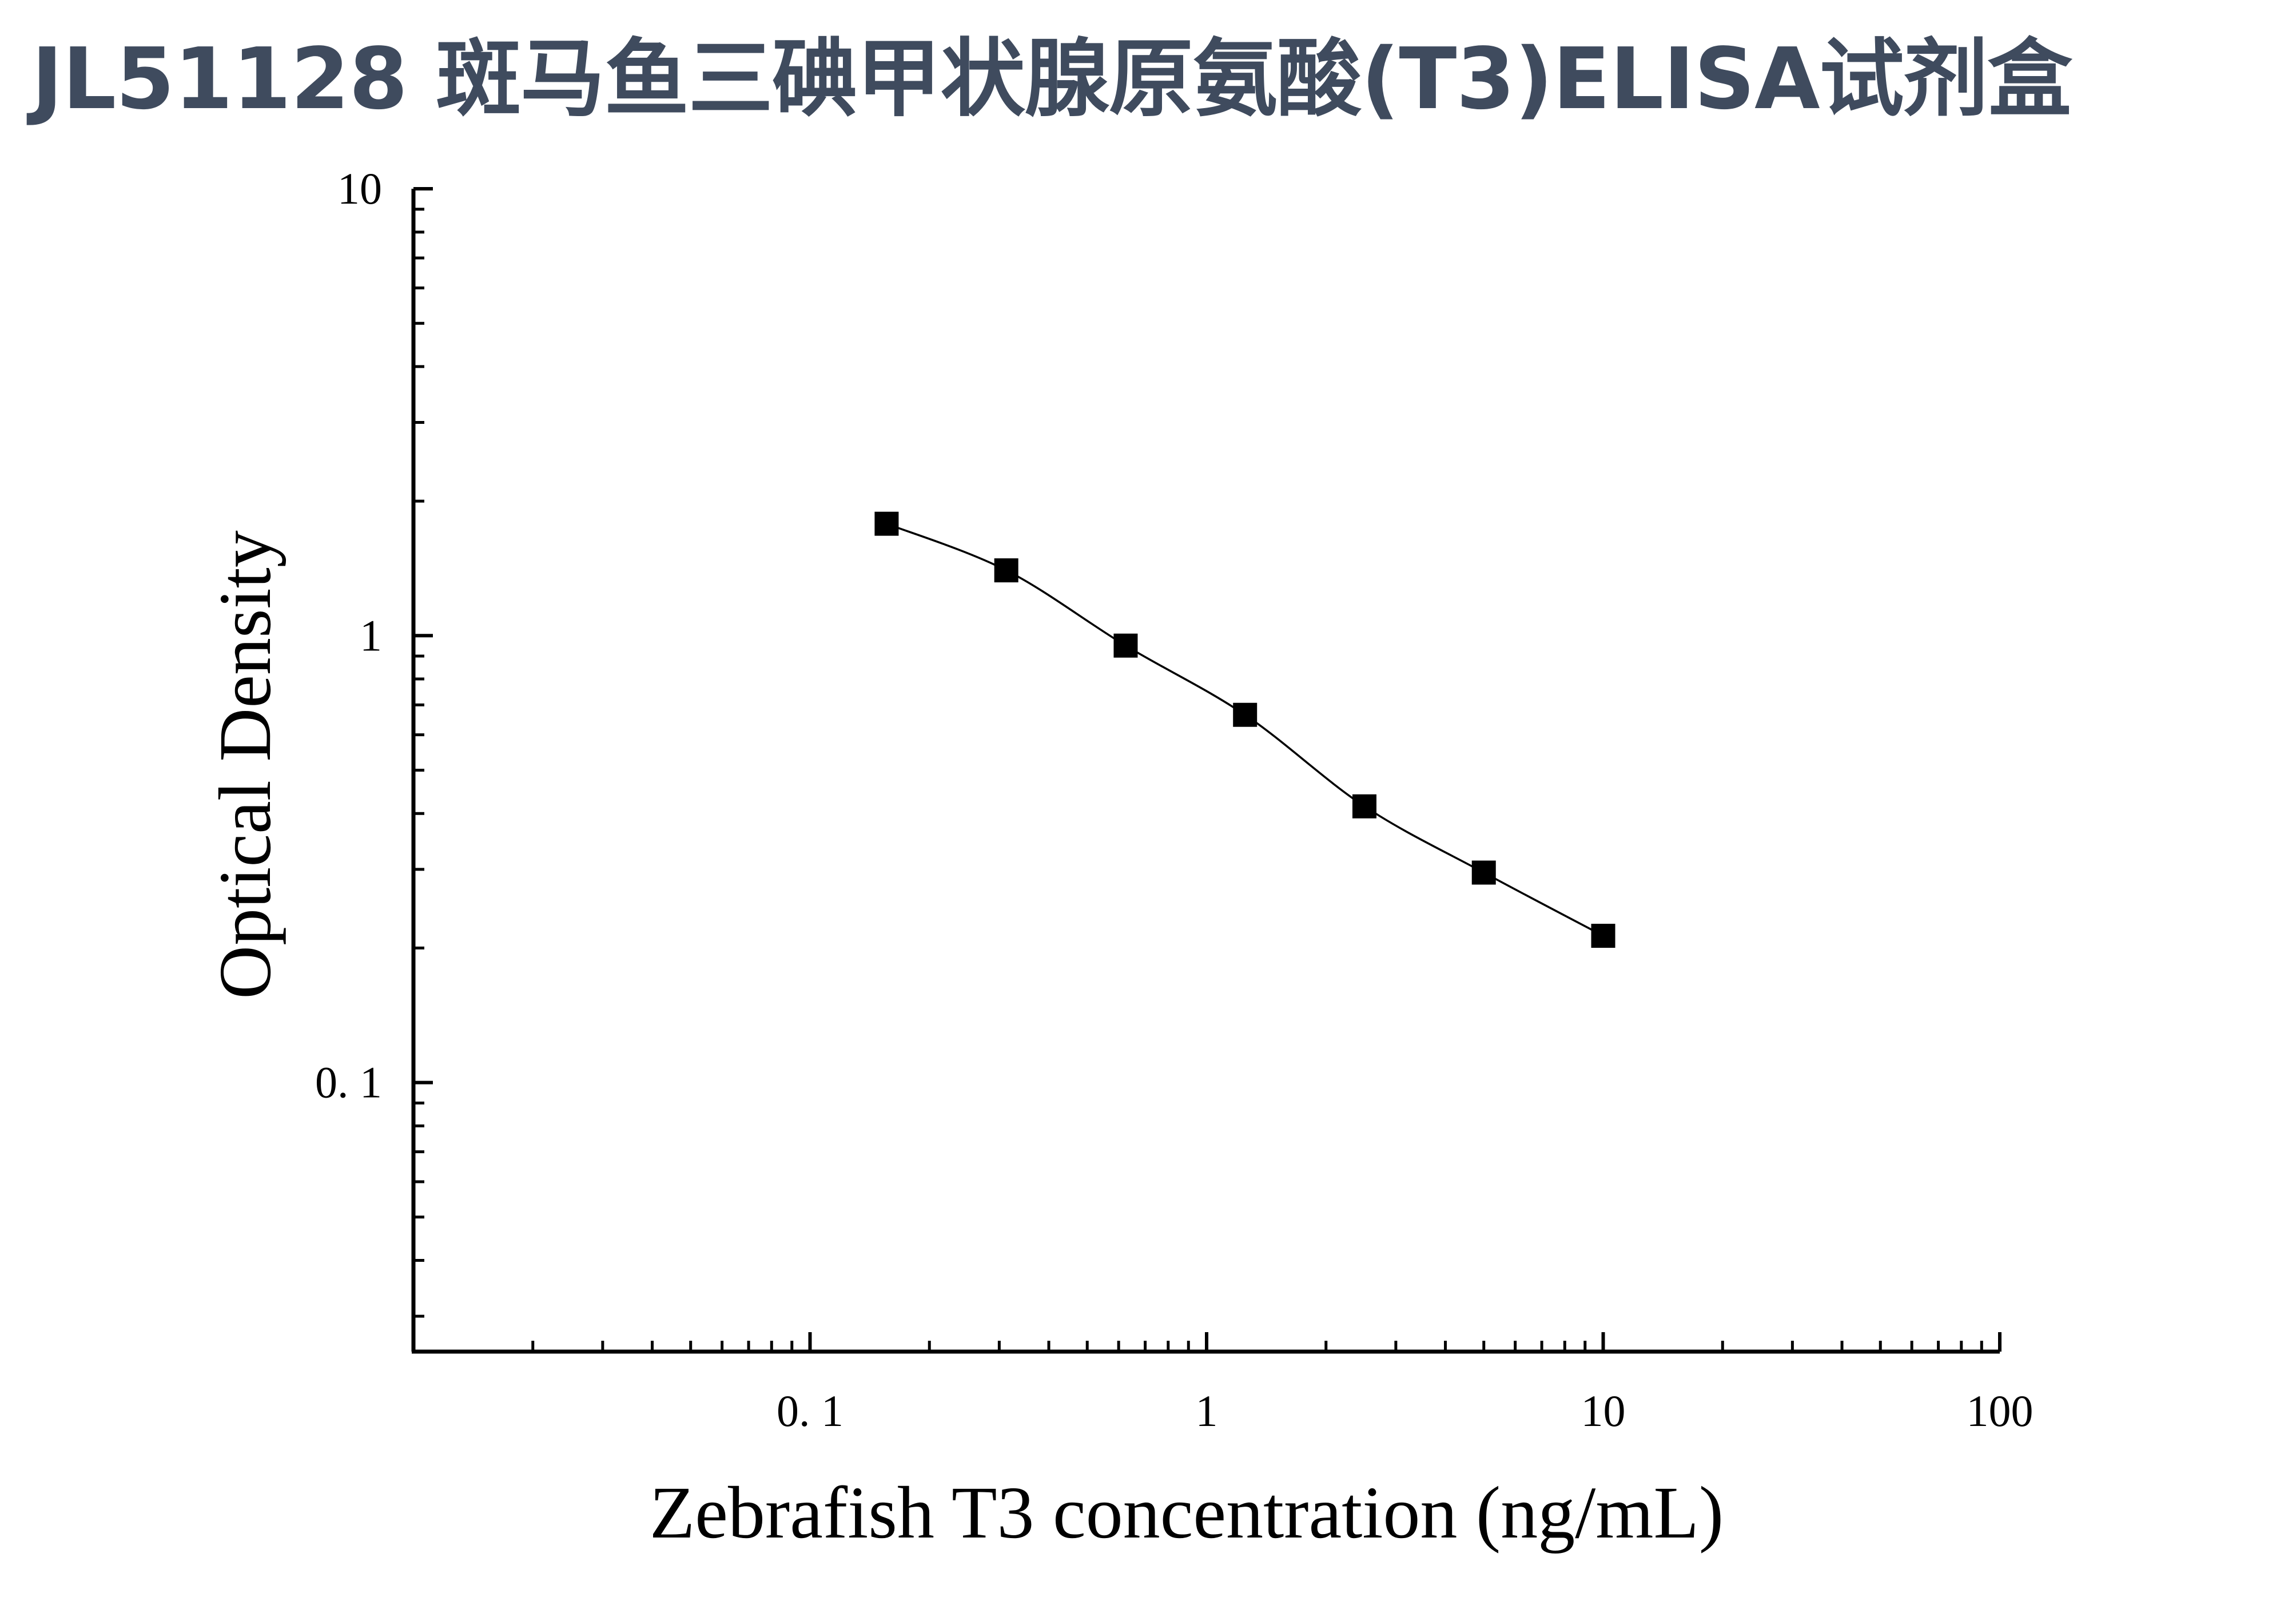  I want to click on x-tick-label: 100, so click(2001, 1411).